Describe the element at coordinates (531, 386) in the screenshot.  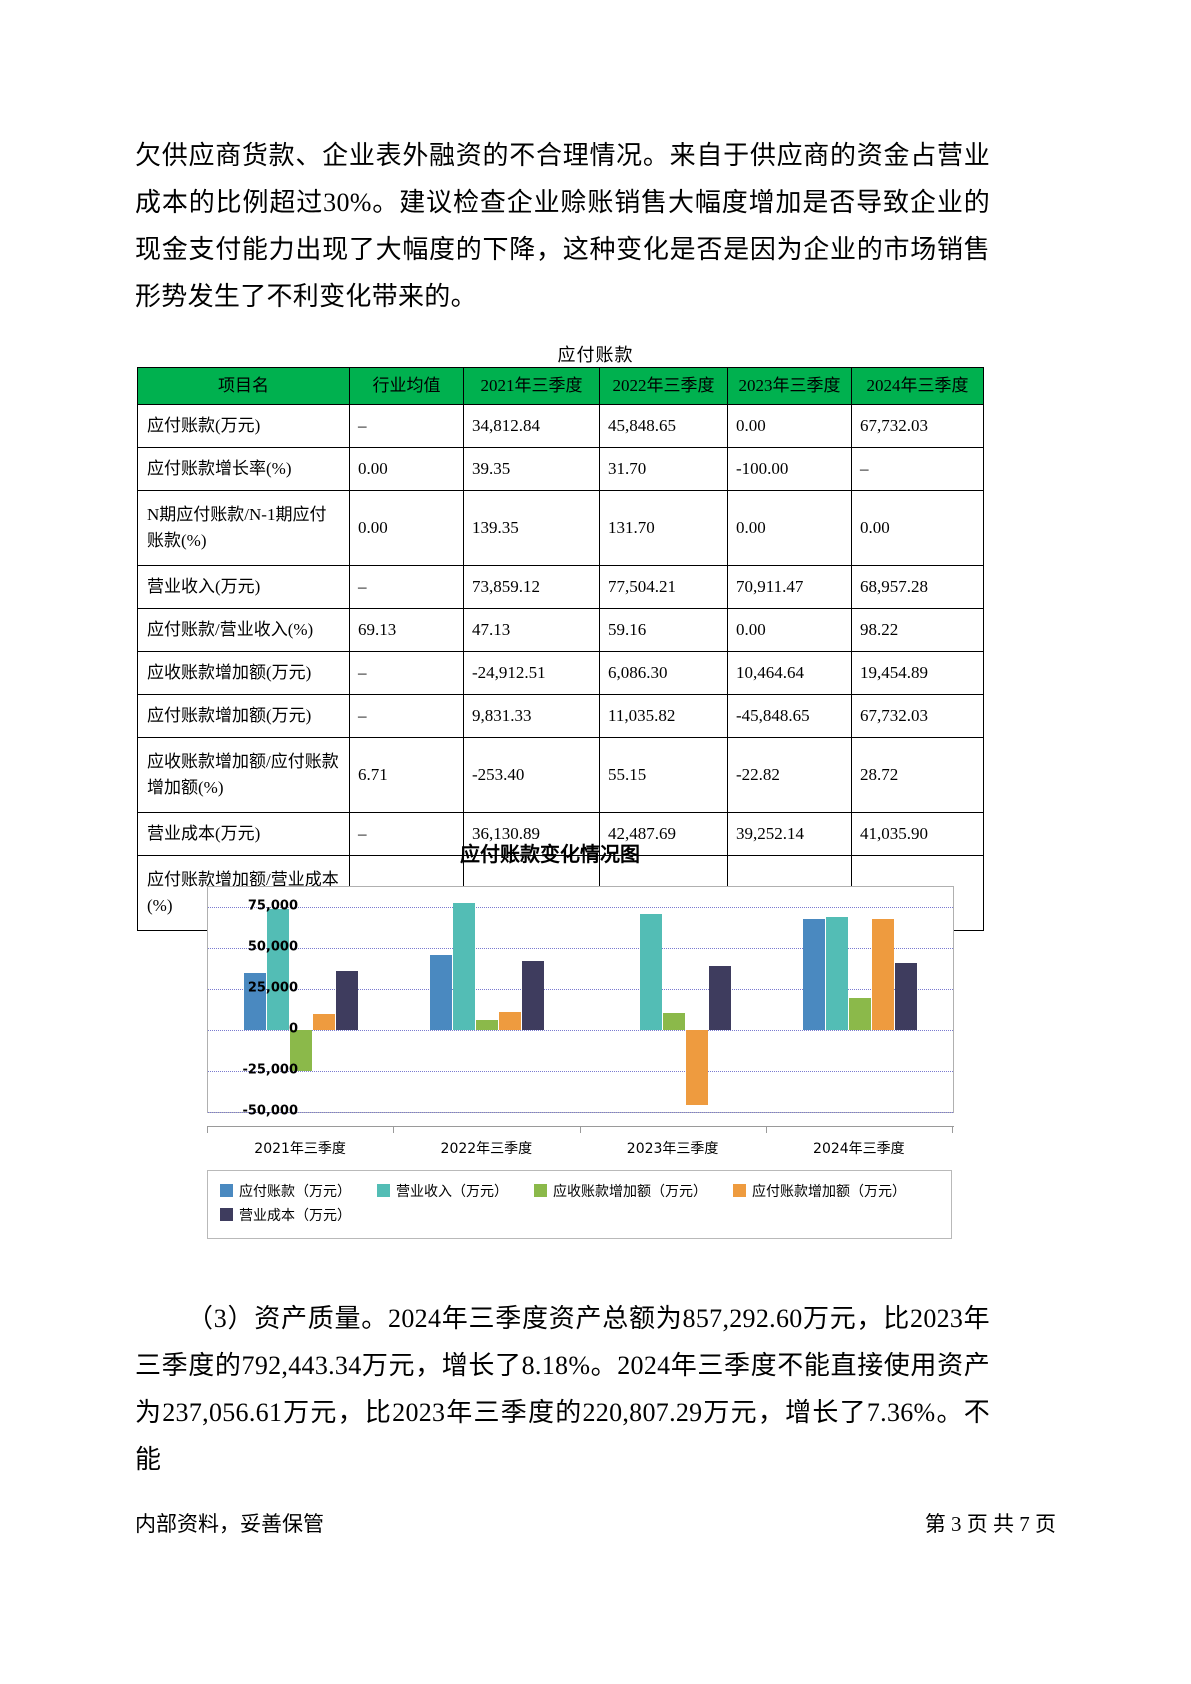
I see `column-header-2021q3: 2021年三季度` at that location.